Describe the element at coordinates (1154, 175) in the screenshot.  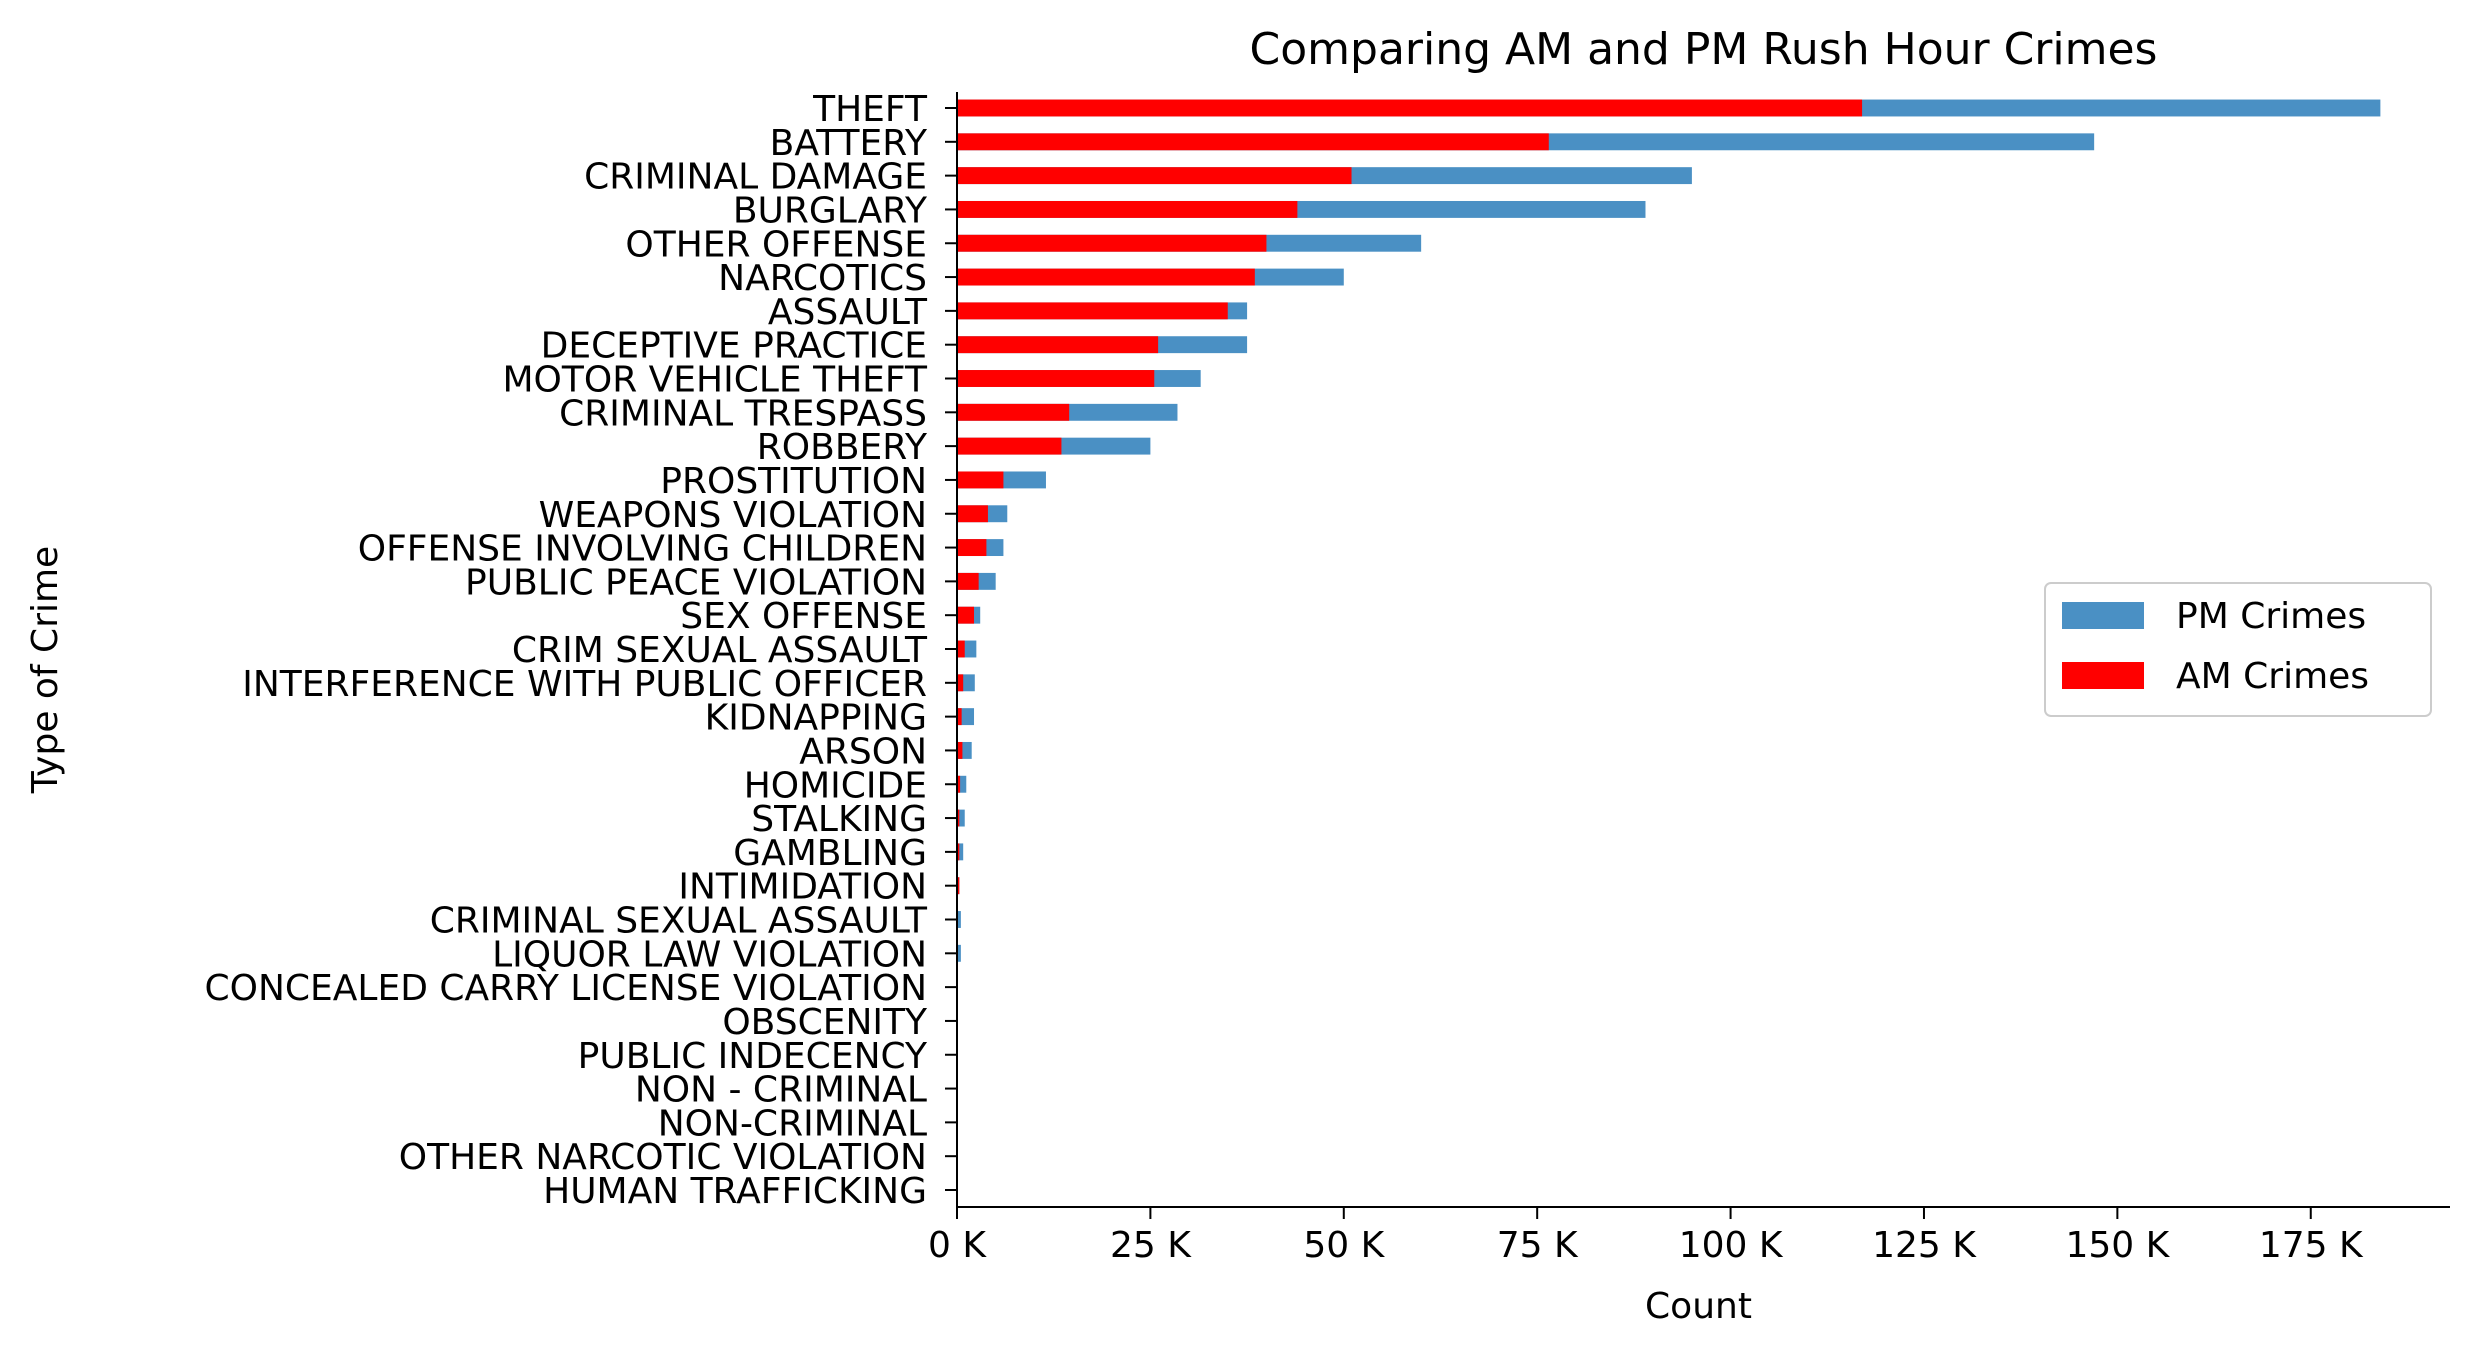
I see `bar-am-crimes-criminal-damage` at that location.